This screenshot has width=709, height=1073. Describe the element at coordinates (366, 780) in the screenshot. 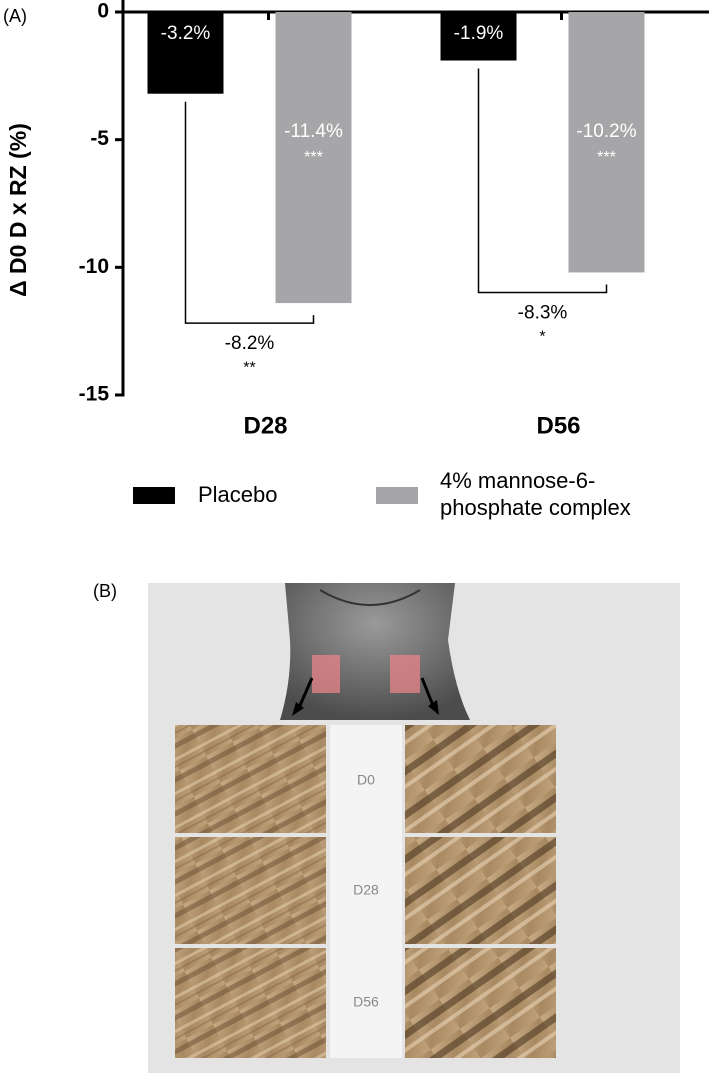

I see `timepoint-label: D0` at that location.